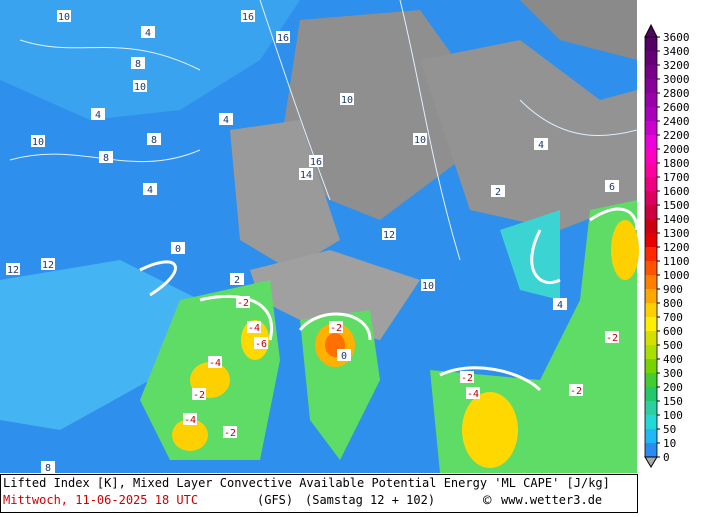  What do you see at coordinates (673, 303) in the screenshot?
I see `colorbar-label: 800` at bounding box center [673, 303].